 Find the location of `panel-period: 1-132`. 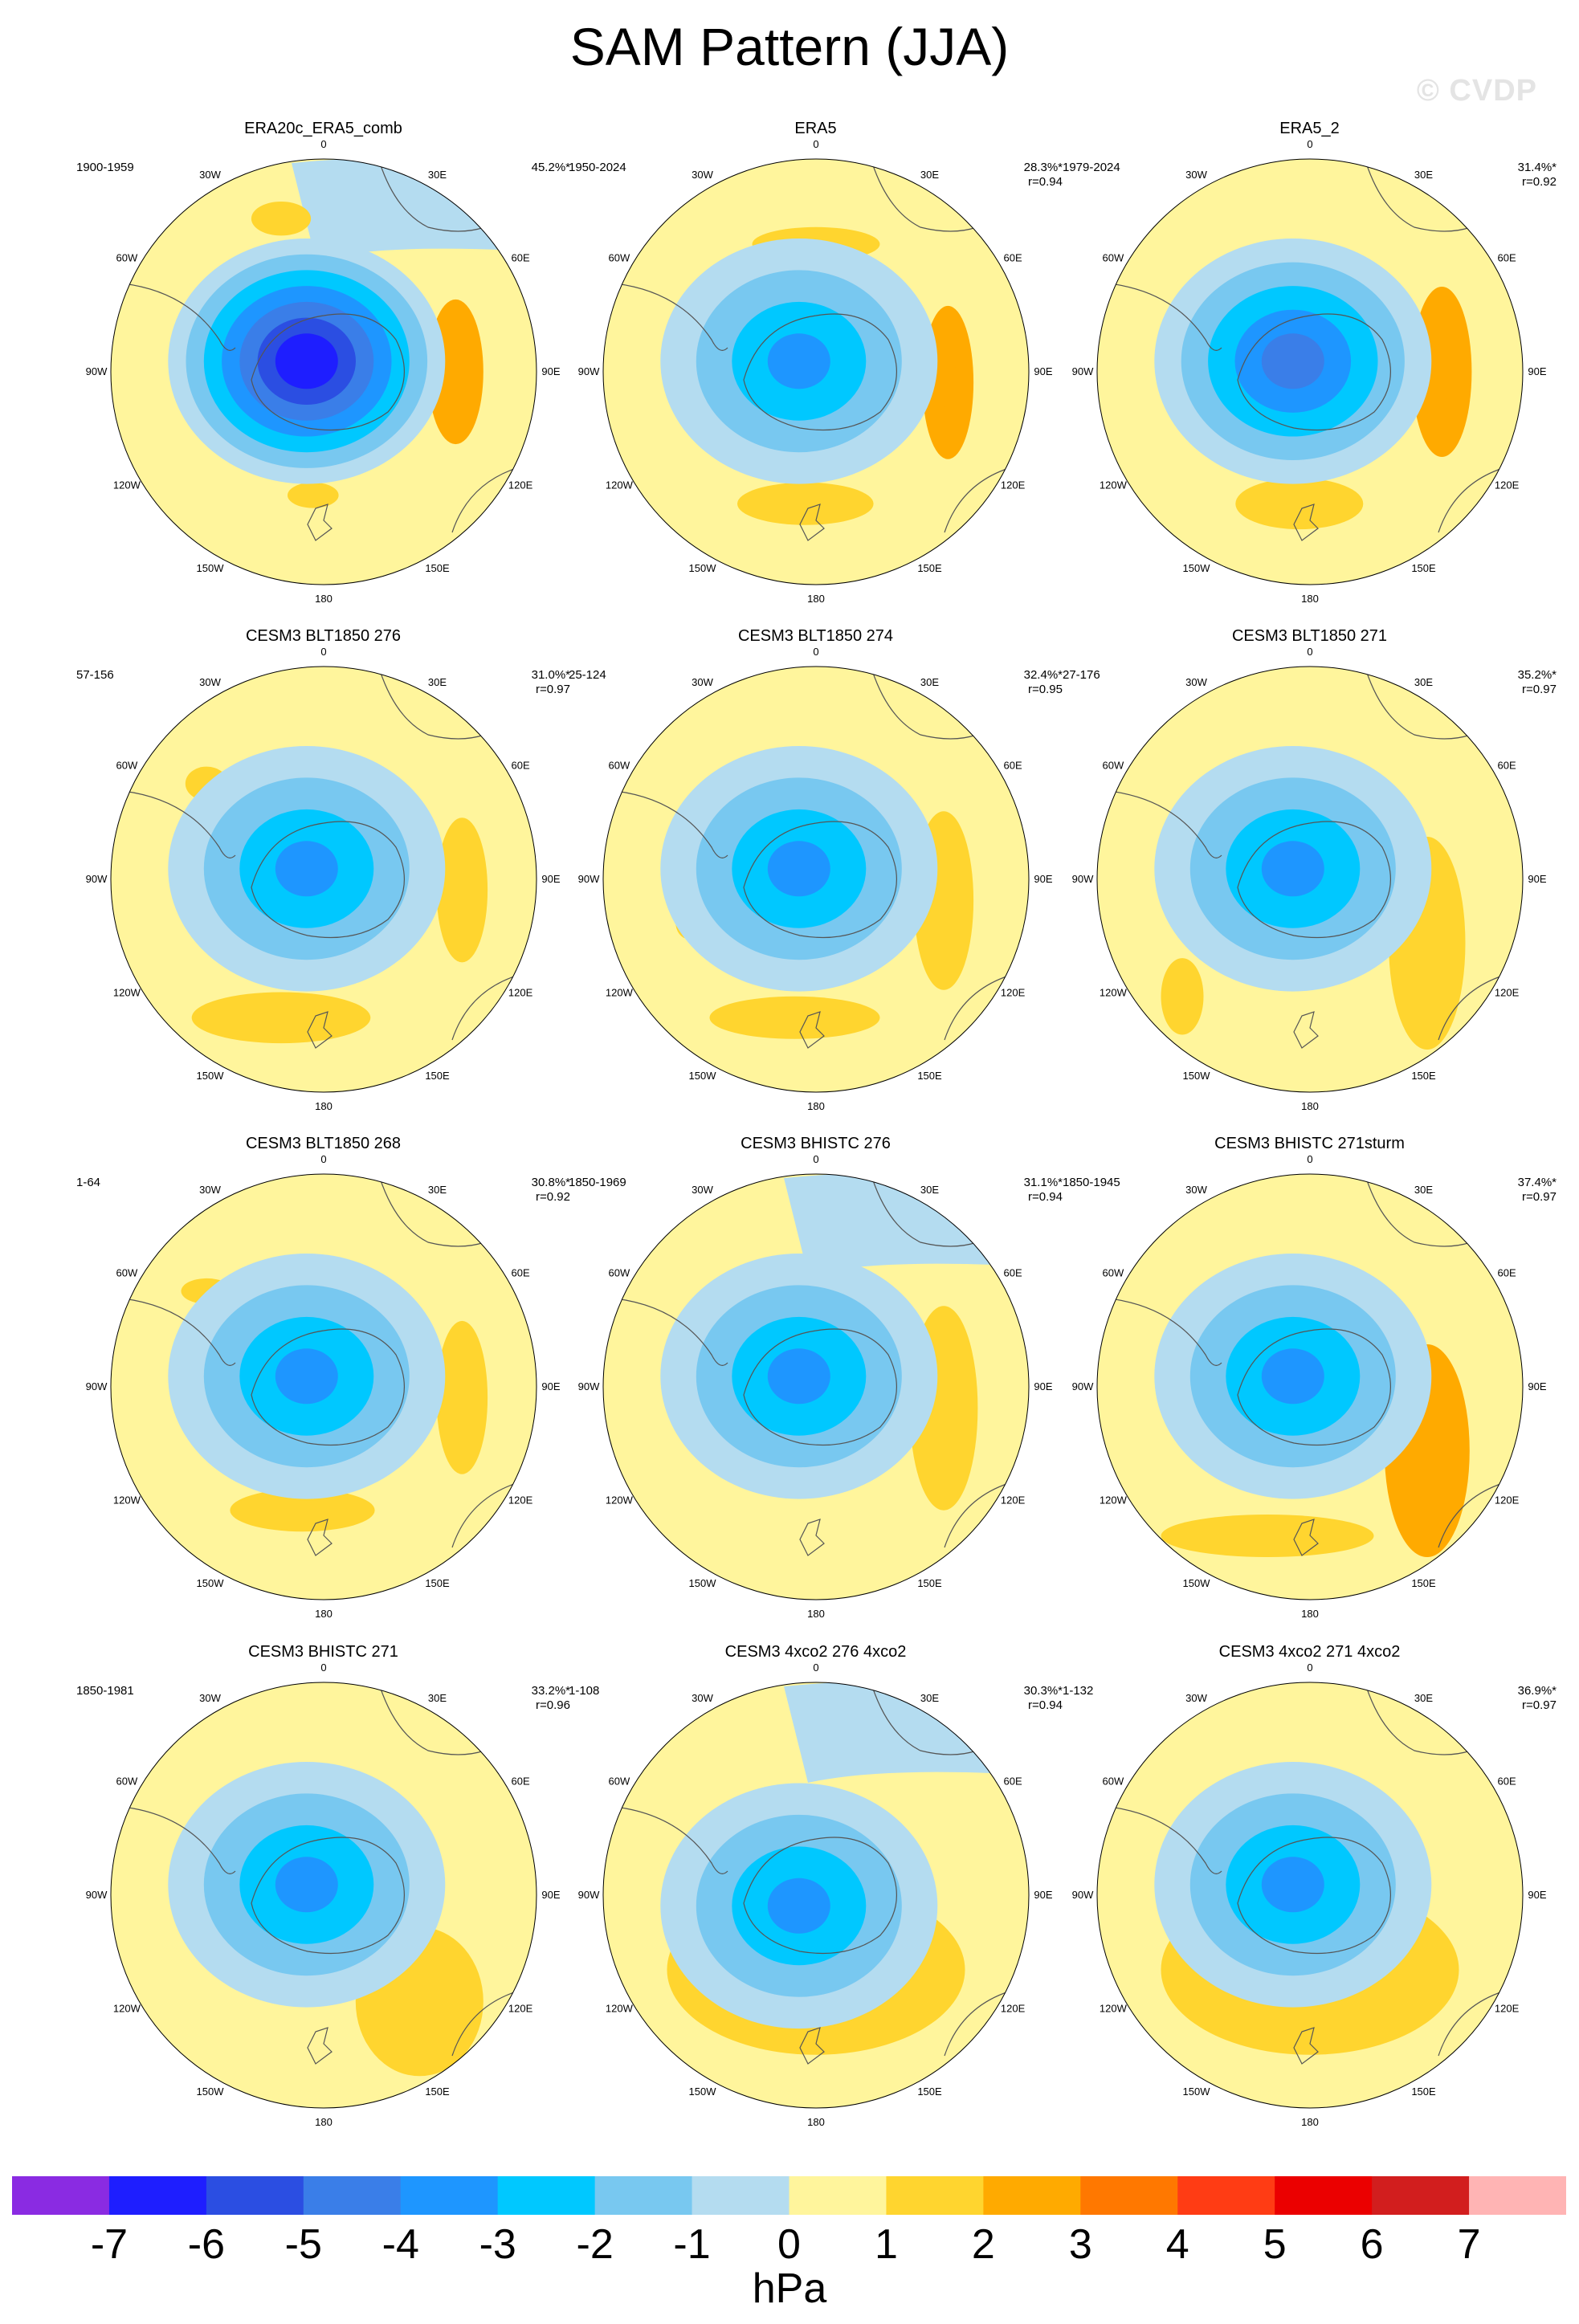

panel-period: 1-132 is located at coordinates (1078, 1691).